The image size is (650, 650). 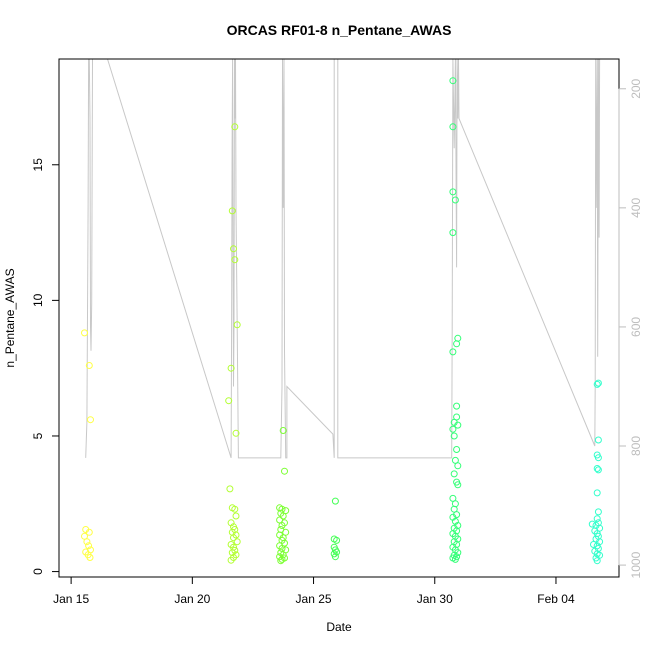 I want to click on y-axis-label: n_Pentane_AWAS, so click(x=10, y=317).